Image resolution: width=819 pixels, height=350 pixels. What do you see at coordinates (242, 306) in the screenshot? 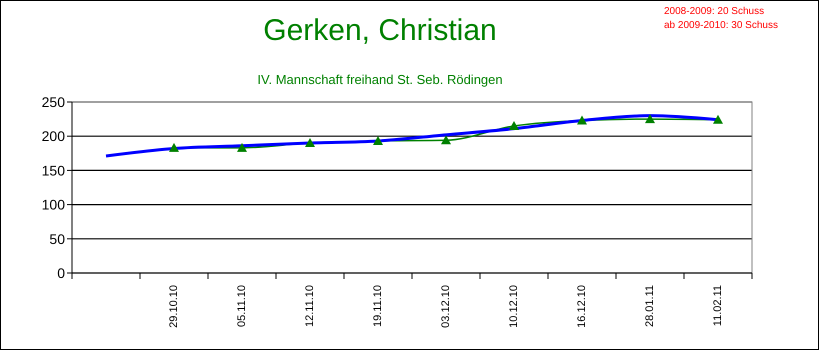
I see `x-tick-label: 05.11.10` at bounding box center [242, 306].